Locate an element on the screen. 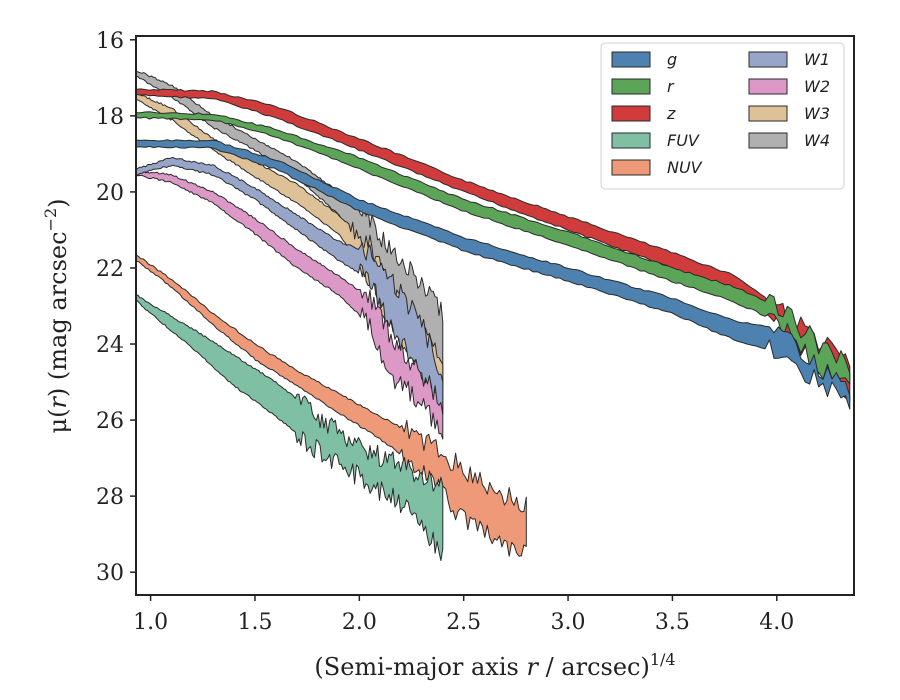 The height and width of the screenshot is (700, 900). legend-label: g is located at coordinates (672, 59).